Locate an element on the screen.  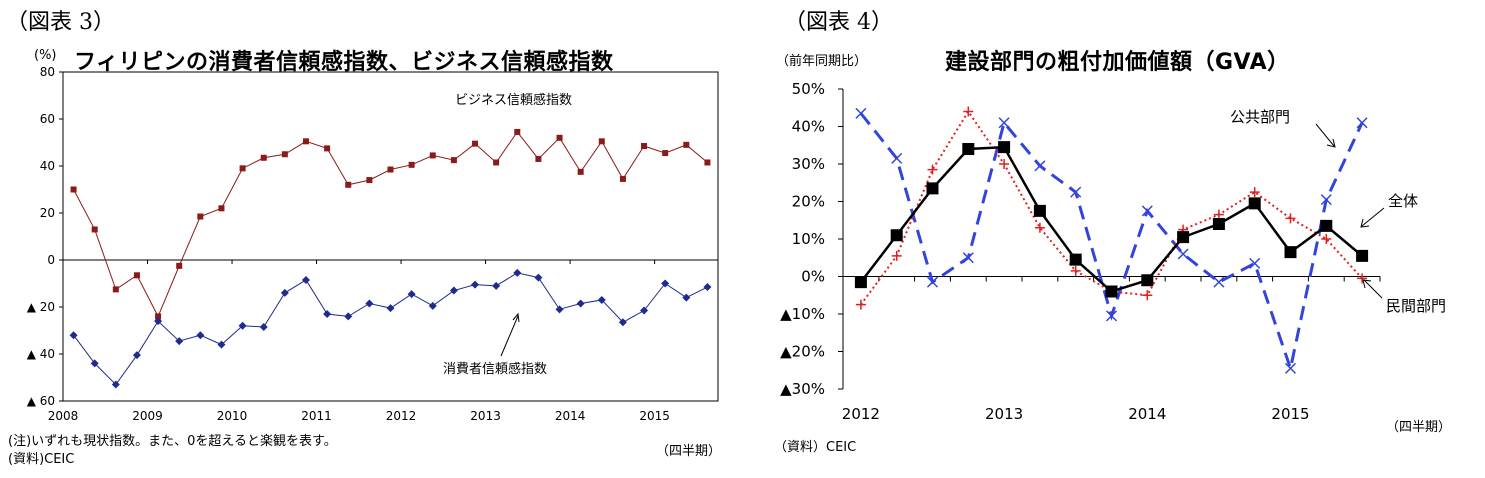
annotation-total-arrow is located at coordinates (1373, 217).